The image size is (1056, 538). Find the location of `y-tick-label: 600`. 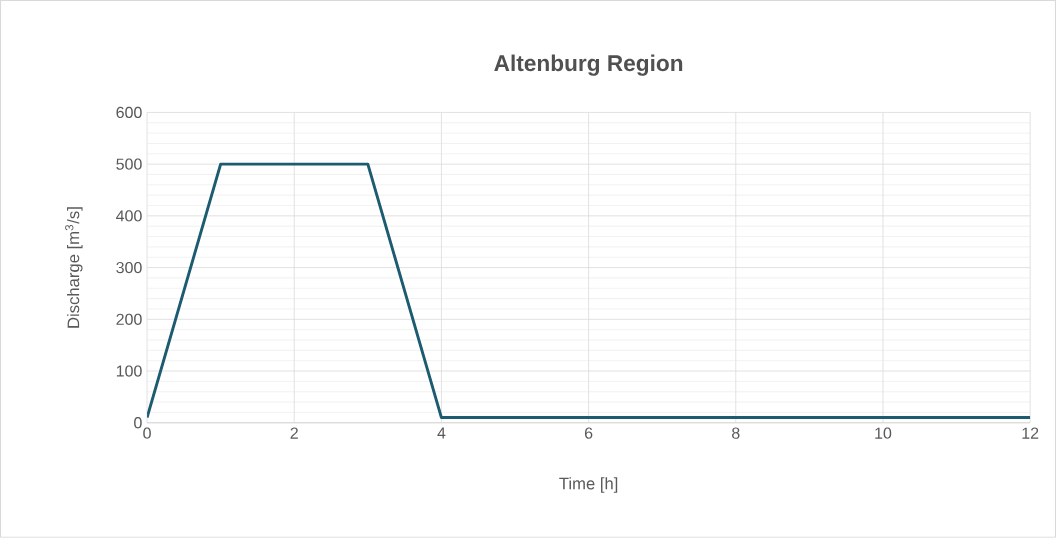

y-tick-label: 600 is located at coordinates (129, 112).